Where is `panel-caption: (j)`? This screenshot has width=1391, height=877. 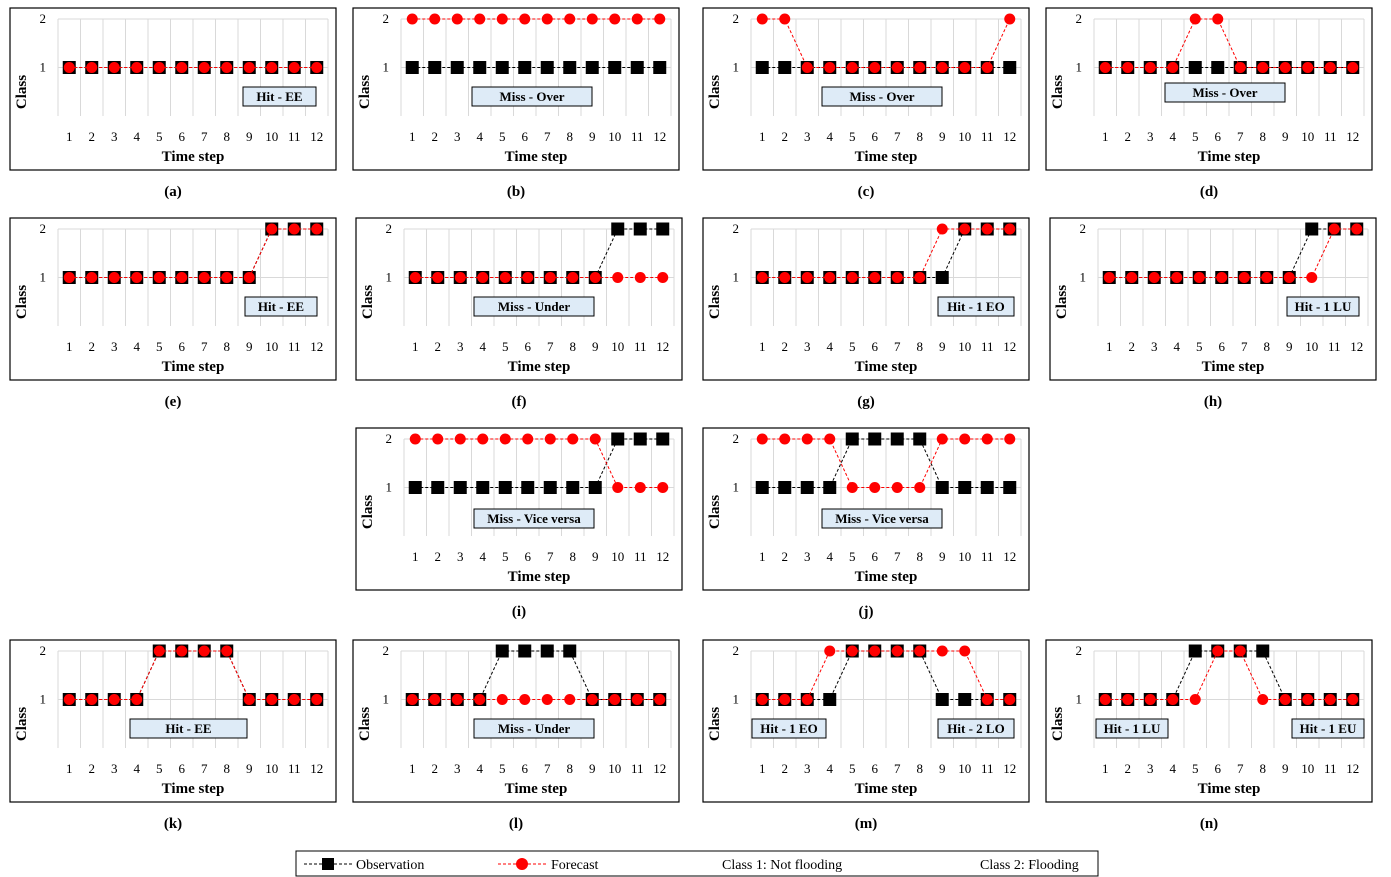 panel-caption: (j) is located at coordinates (866, 612).